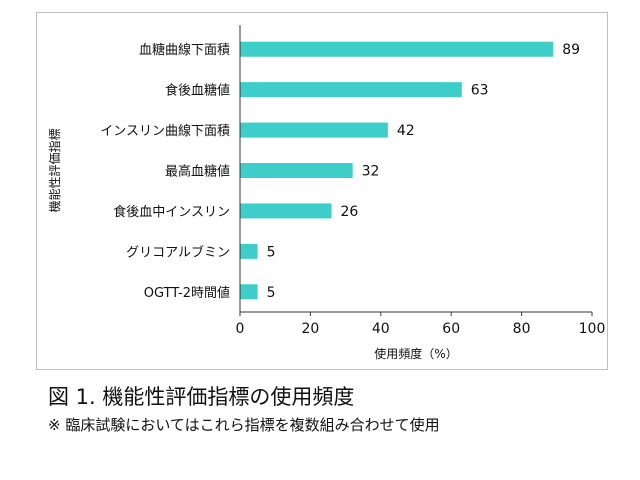 Image resolution: width=640 pixels, height=480 pixels. I want to click on x-tick-label: 60, so click(451, 329).